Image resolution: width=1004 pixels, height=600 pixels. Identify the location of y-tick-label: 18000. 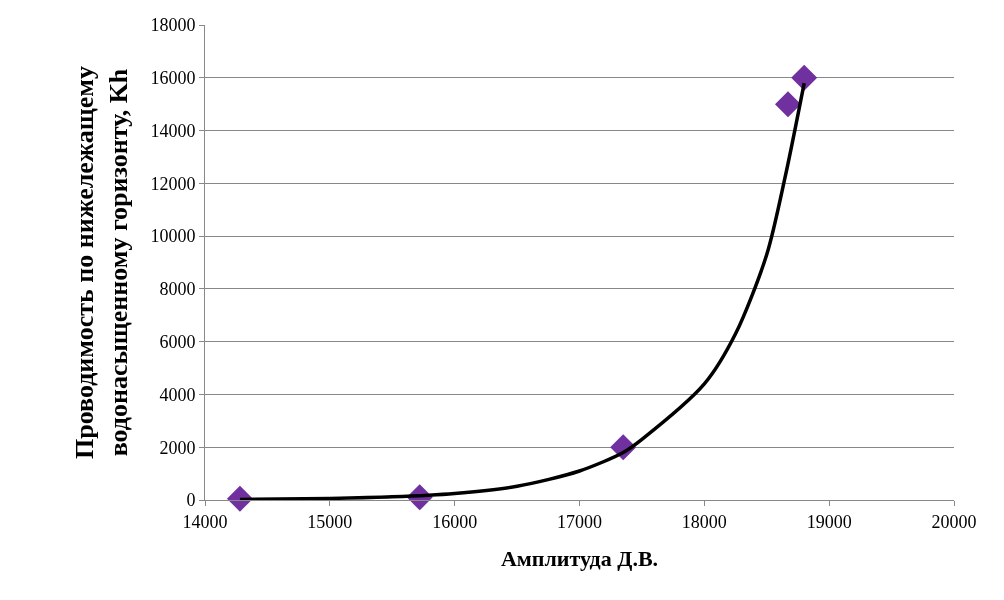
(173, 25).